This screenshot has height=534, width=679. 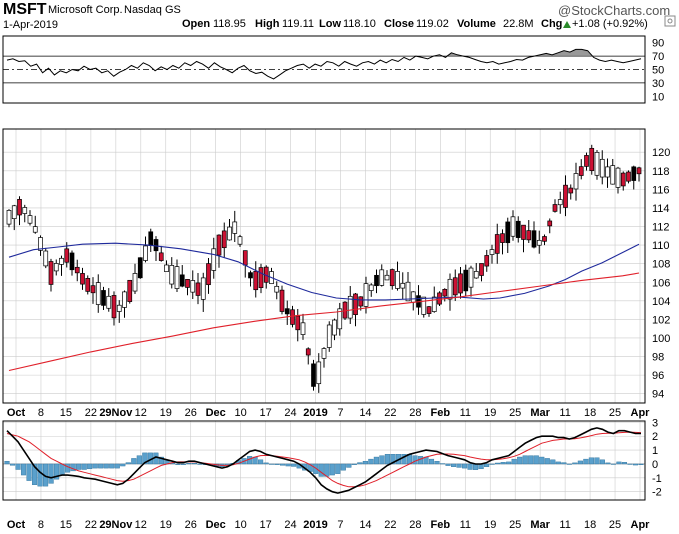 What do you see at coordinates (191, 413) in the screenshot?
I see `x-tick-label: 26` at bounding box center [191, 413].